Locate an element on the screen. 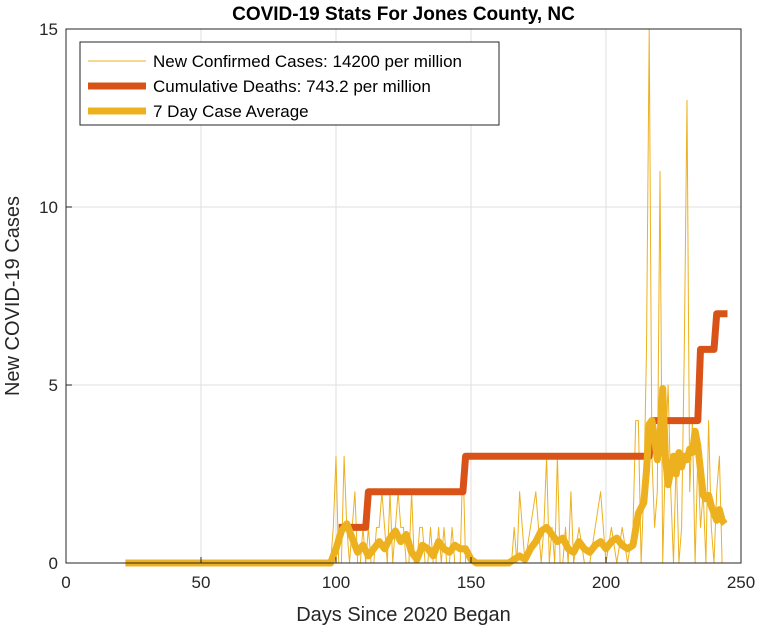 This screenshot has height=630, width=761. legend-box is located at coordinates (289, 83).